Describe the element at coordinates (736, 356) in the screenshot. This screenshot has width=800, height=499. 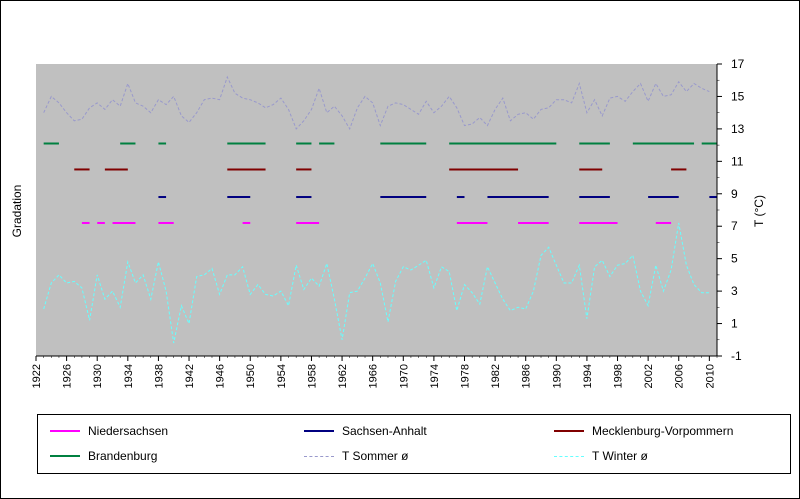
I see `y-tick-label: -1` at that location.